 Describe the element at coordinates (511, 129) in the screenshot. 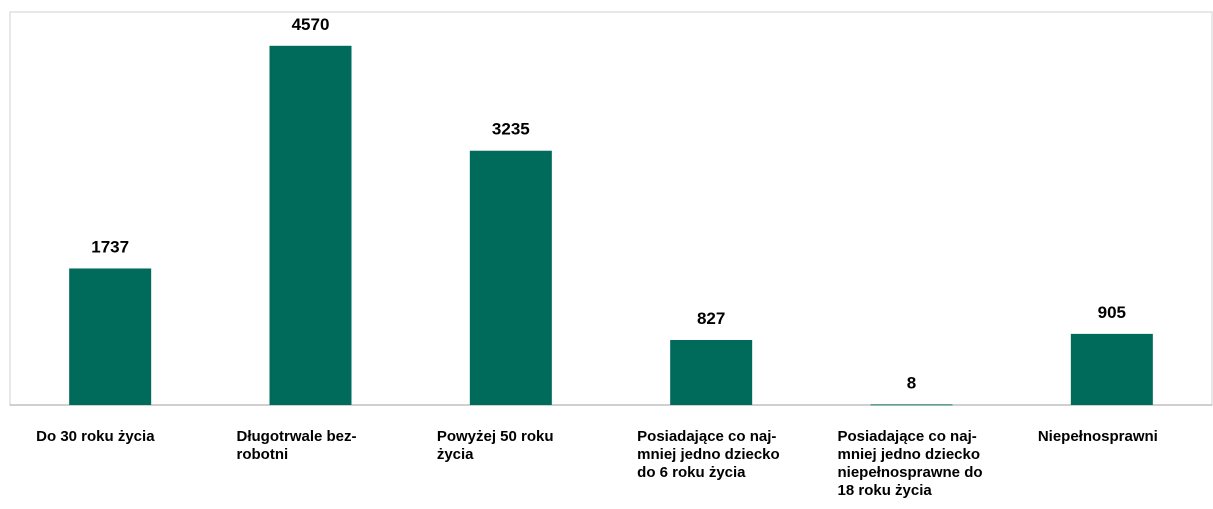

I see `value-label: 3235` at that location.